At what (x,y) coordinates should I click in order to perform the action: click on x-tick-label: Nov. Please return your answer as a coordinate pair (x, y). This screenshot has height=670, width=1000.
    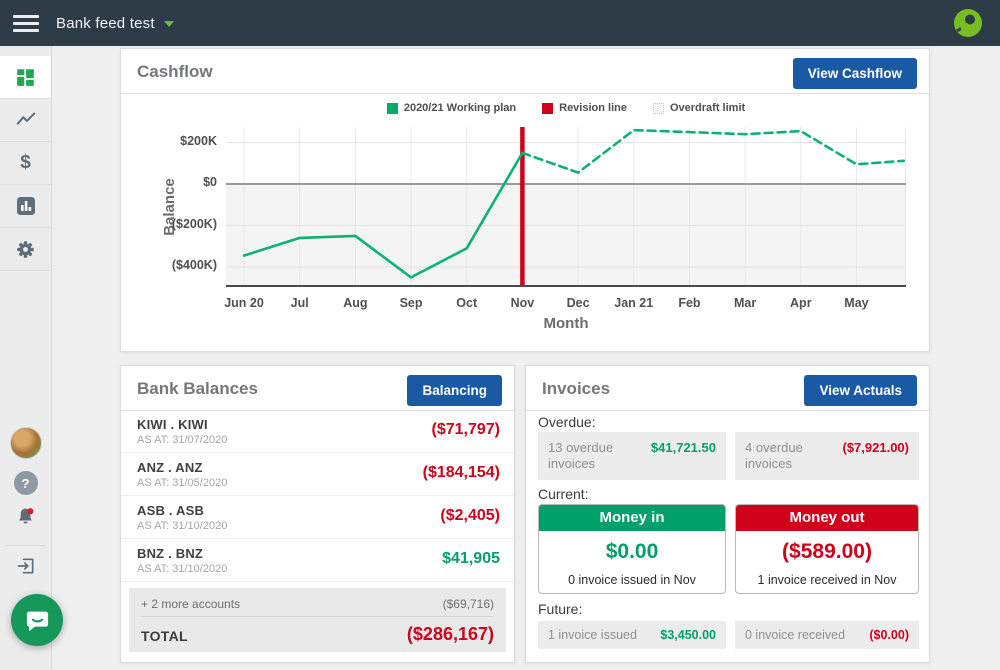
    Looking at the image, I should click on (522, 303).